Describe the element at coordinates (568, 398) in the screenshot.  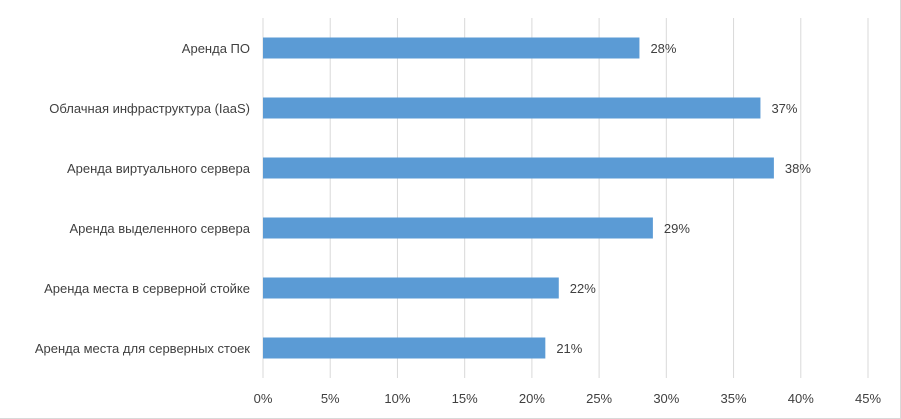
I see `x-axis-tick-labels: 0% 5% 10% 15% 20% 25% 30% 35% 40% 45%` at that location.